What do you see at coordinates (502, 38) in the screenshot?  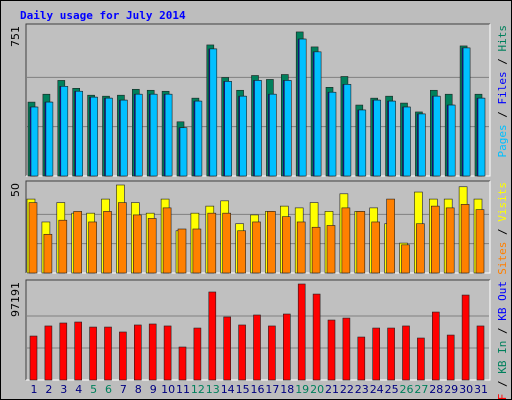 I see `legend-entry: Hits` at bounding box center [502, 38].